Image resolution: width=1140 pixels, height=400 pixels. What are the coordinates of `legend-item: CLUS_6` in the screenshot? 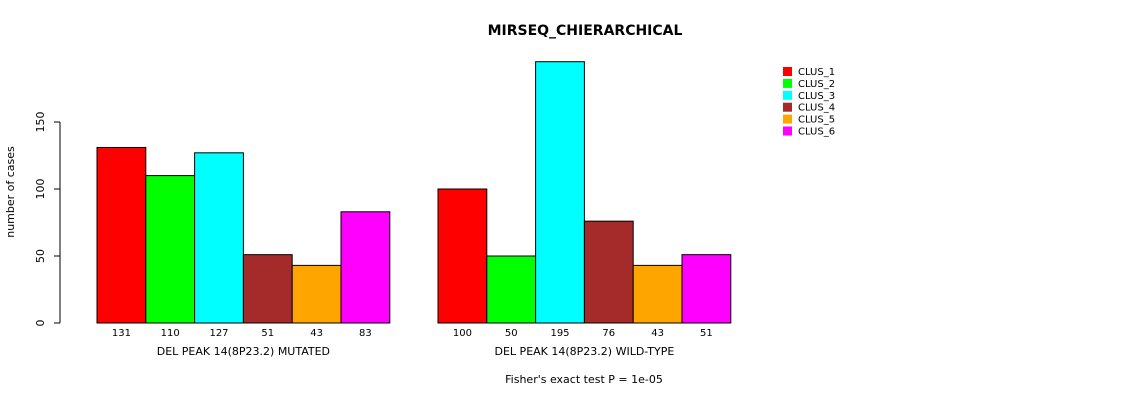 It's located at (809, 132).